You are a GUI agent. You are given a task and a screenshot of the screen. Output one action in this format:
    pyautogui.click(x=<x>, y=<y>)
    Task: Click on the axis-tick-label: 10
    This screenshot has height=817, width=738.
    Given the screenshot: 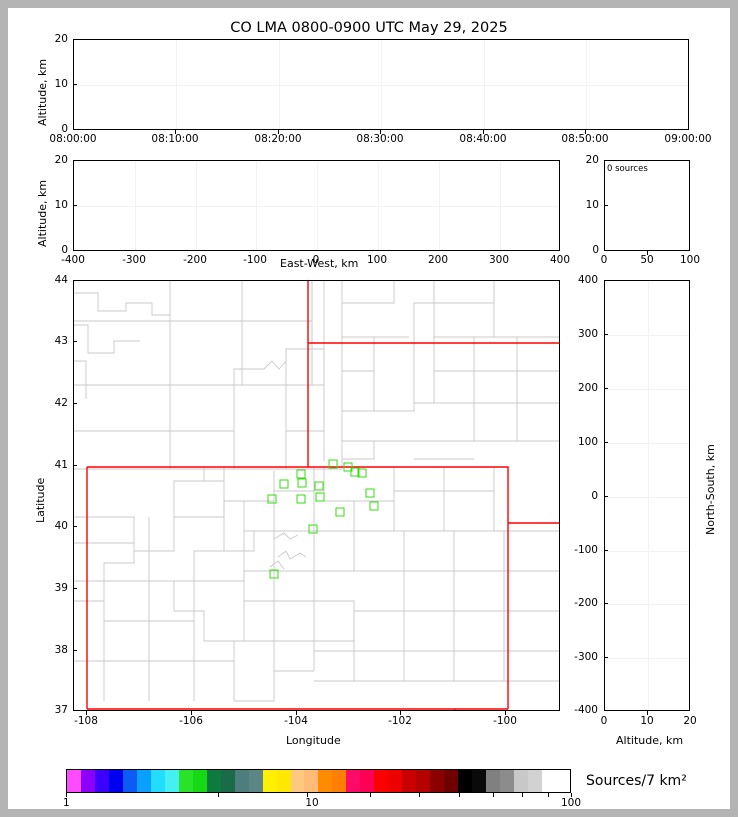 What is the action you would take?
    pyautogui.click(x=61, y=204)
    